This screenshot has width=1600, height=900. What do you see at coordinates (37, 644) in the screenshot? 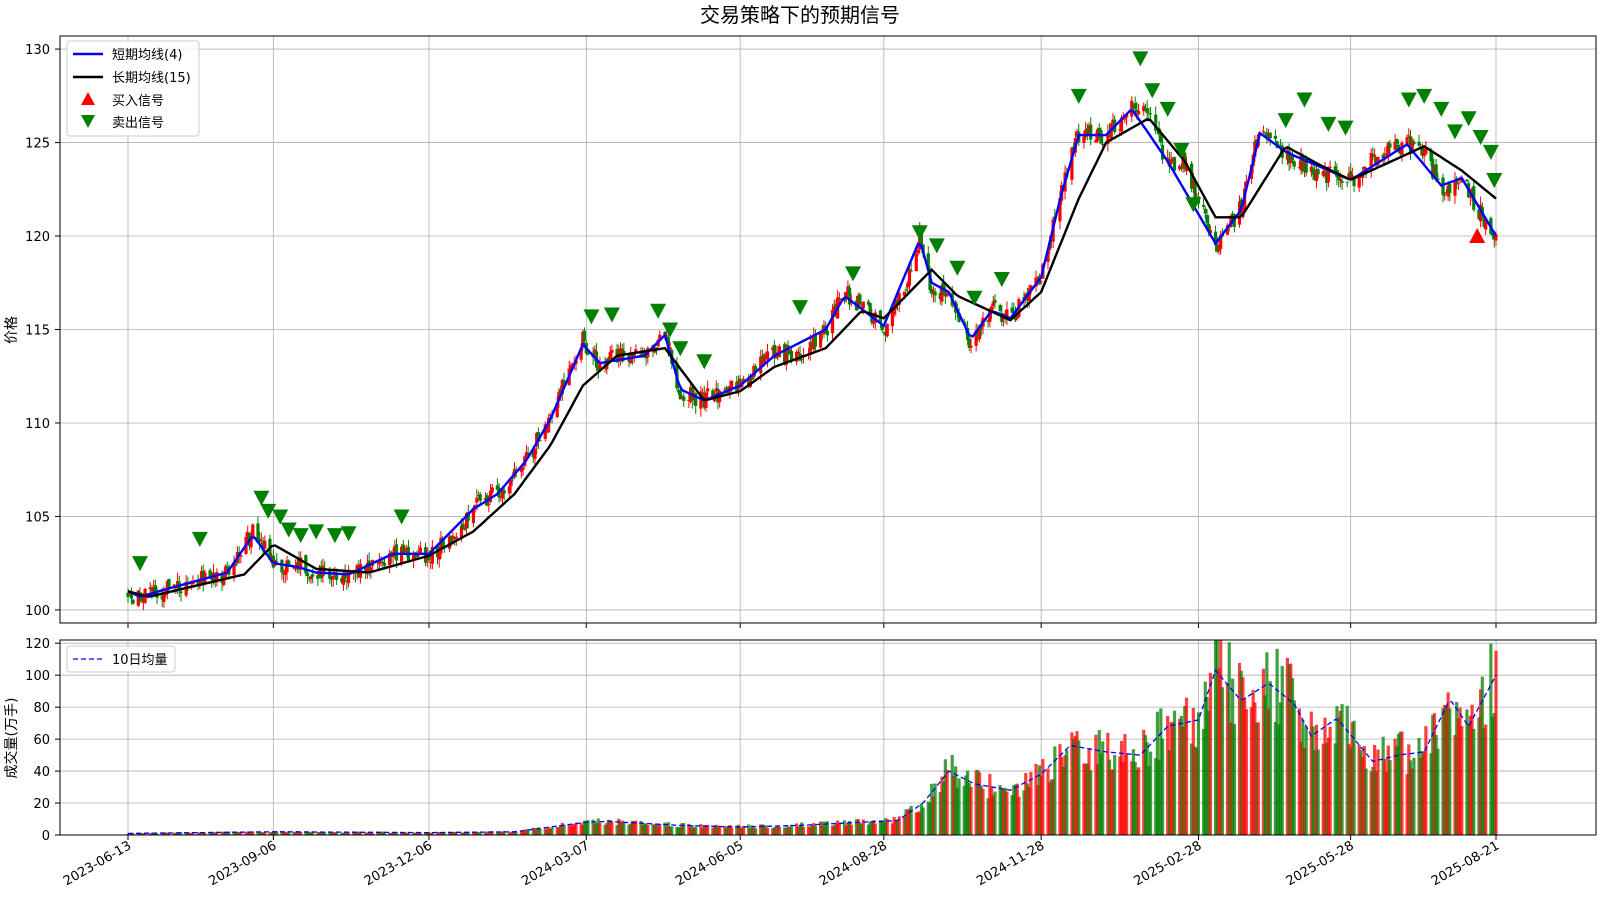
I see `volume-tick-label: 120` at bounding box center [37, 644].